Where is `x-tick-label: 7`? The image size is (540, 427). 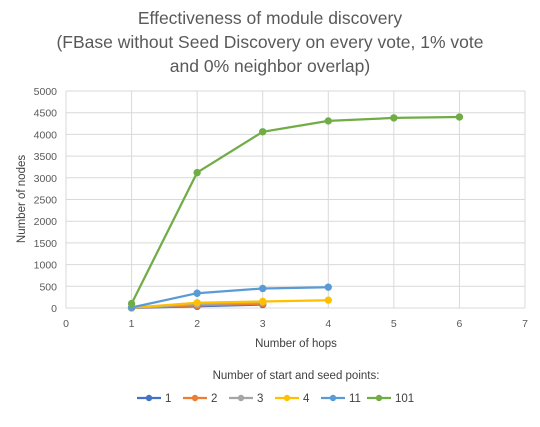
x-tick-label: 7 is located at coordinates (525, 324).